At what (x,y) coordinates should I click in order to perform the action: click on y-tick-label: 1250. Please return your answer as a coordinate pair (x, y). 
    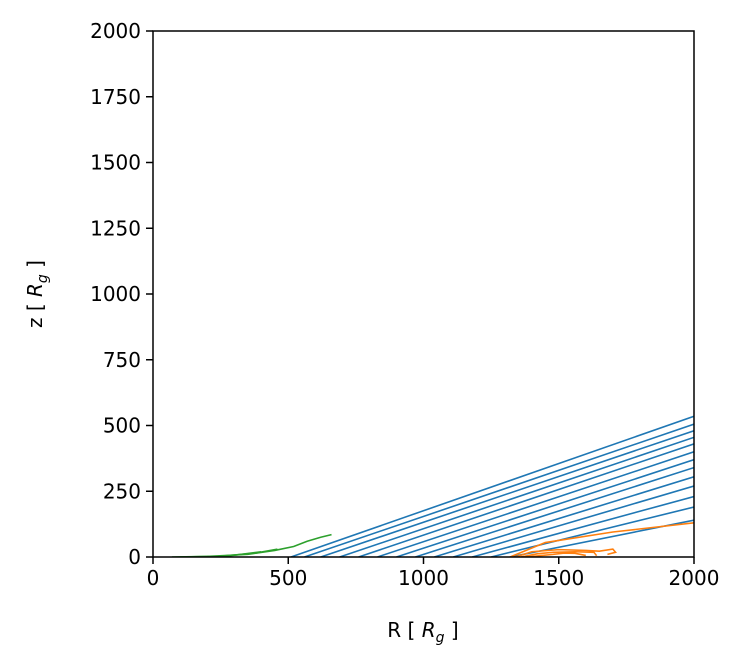
    Looking at the image, I should click on (115, 228).